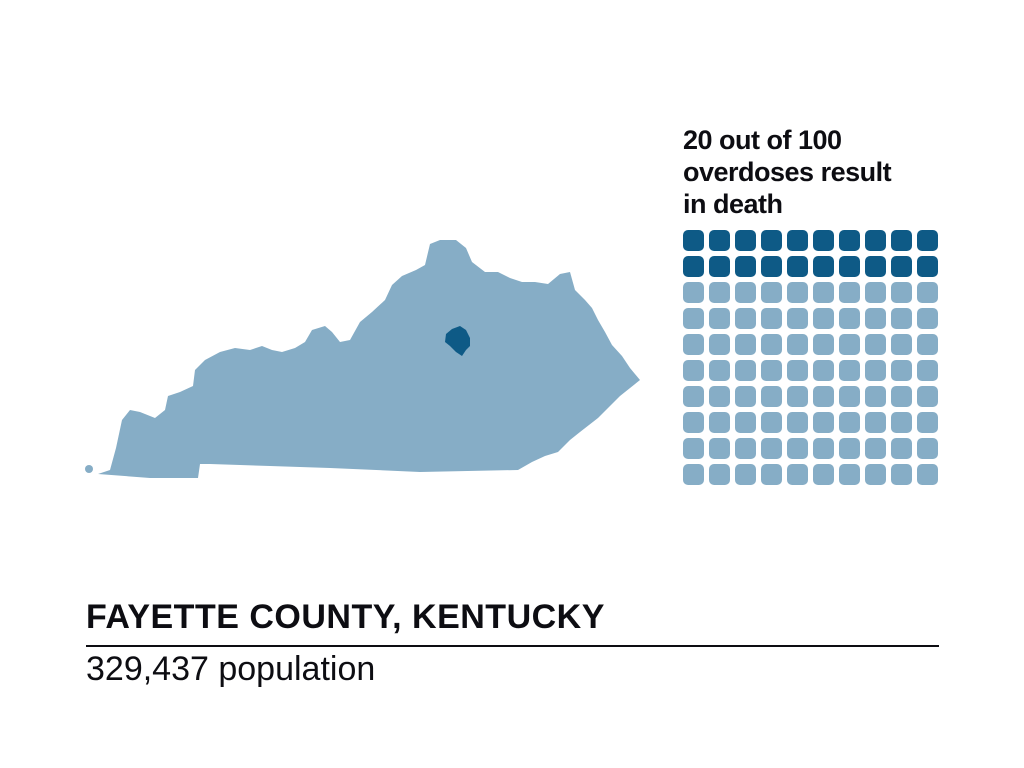 Image resolution: width=1024 pixels, height=768 pixels. I want to click on headline-line-3: in death, so click(733, 204).